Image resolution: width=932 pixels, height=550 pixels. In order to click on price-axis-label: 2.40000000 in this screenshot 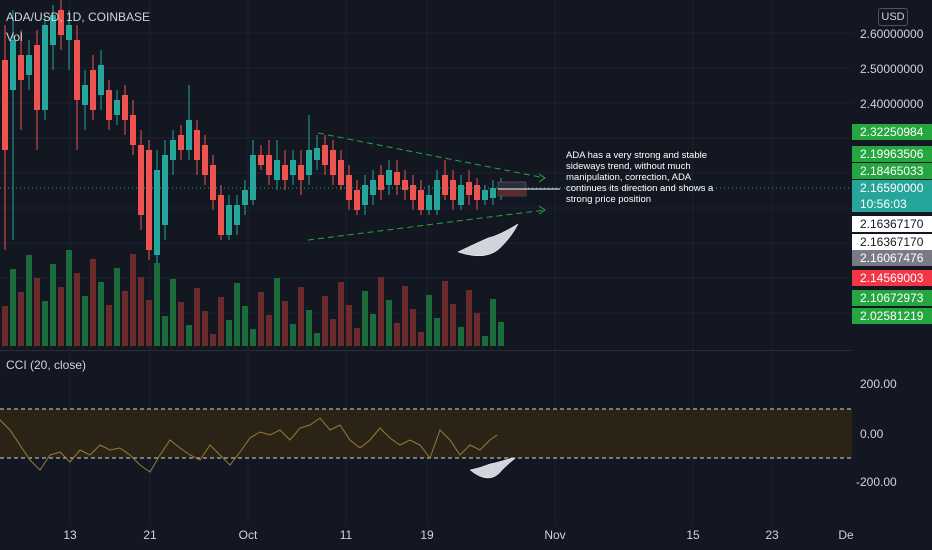, I will do `click(892, 104)`.